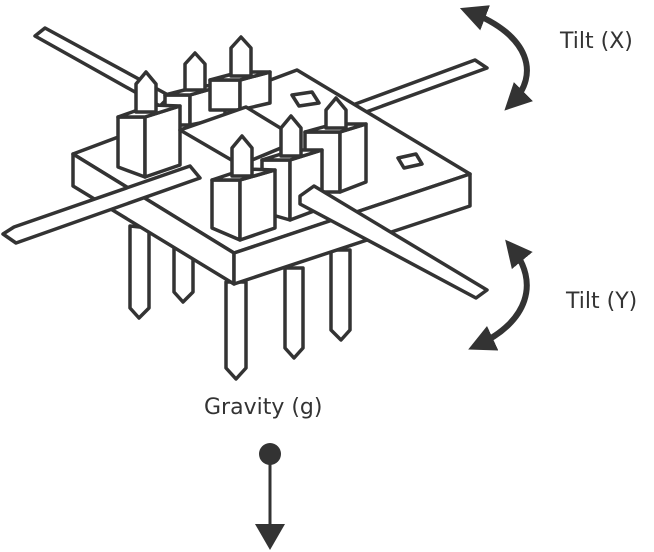 This screenshot has width=654, height=552. Describe the element at coordinates (596, 41) in the screenshot. I see `tilt-x-label: Tilt (X)` at that location.